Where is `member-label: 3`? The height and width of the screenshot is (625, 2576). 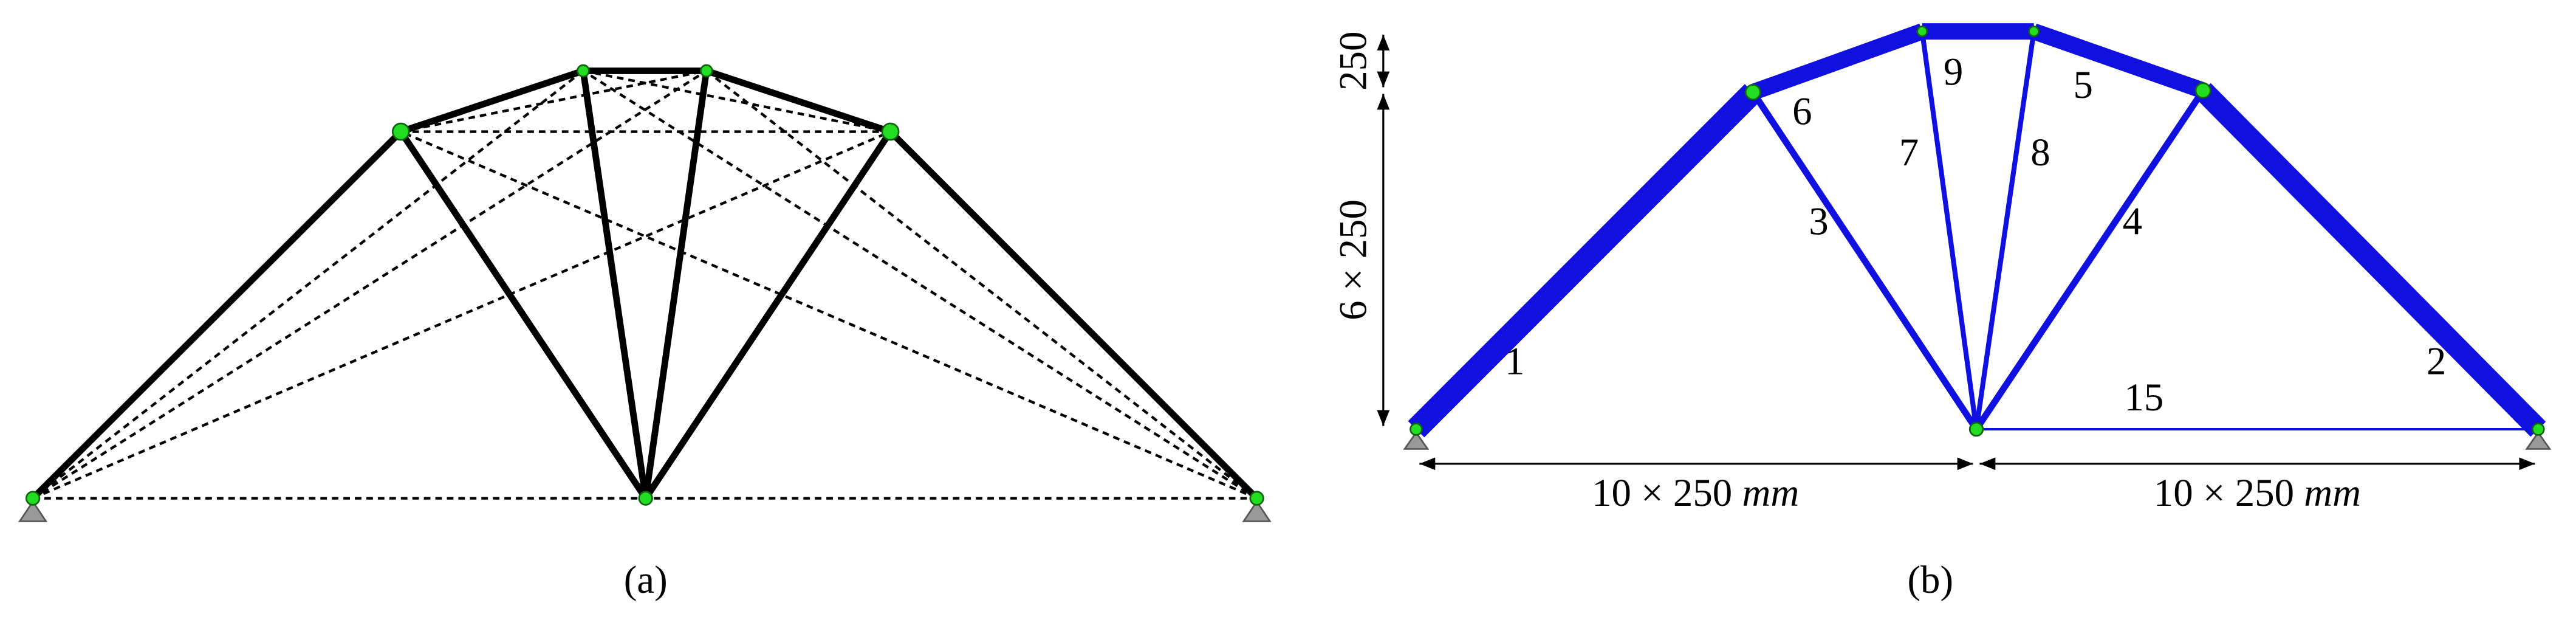
member-label: 3 is located at coordinates (1818, 222).